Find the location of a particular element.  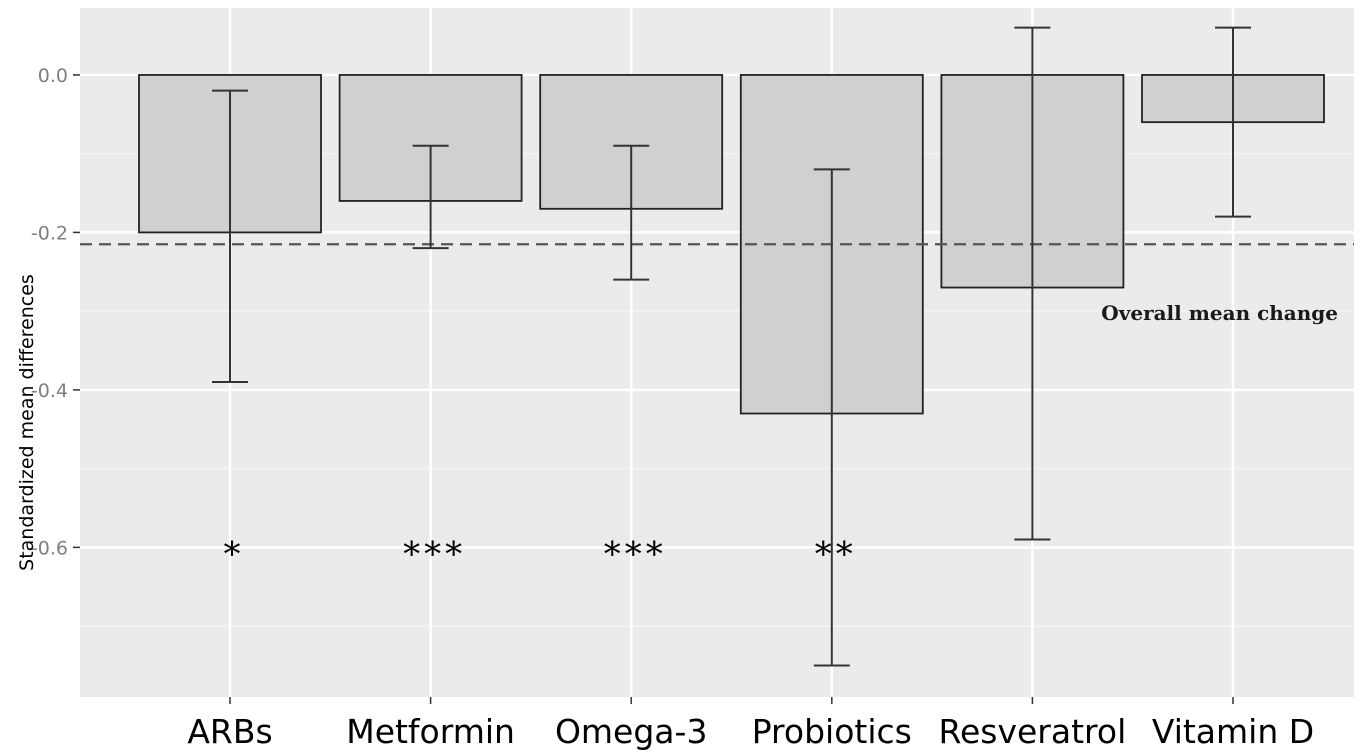

significance-markers: * *** *** ** is located at coordinates (540, 554).